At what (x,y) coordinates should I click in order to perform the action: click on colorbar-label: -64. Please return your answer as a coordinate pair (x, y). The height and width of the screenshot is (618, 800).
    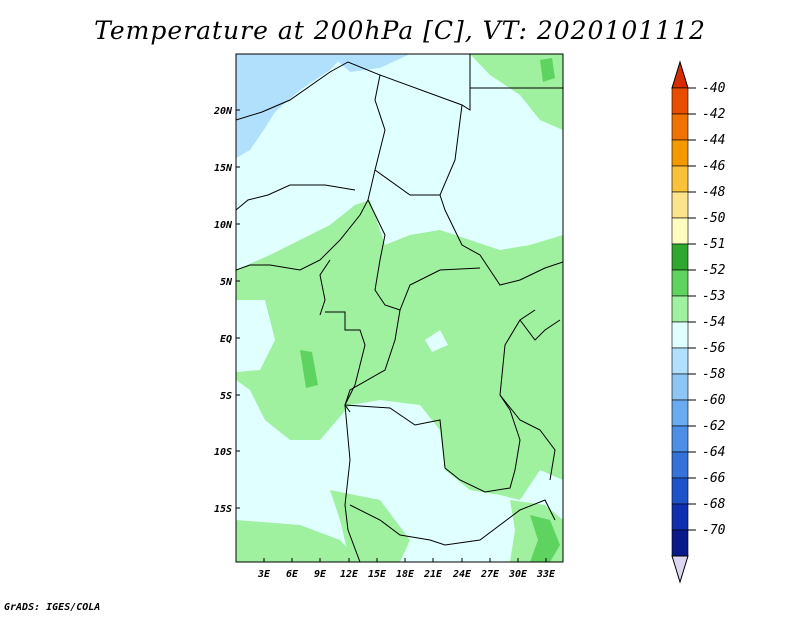
    Looking at the image, I should click on (713, 452).